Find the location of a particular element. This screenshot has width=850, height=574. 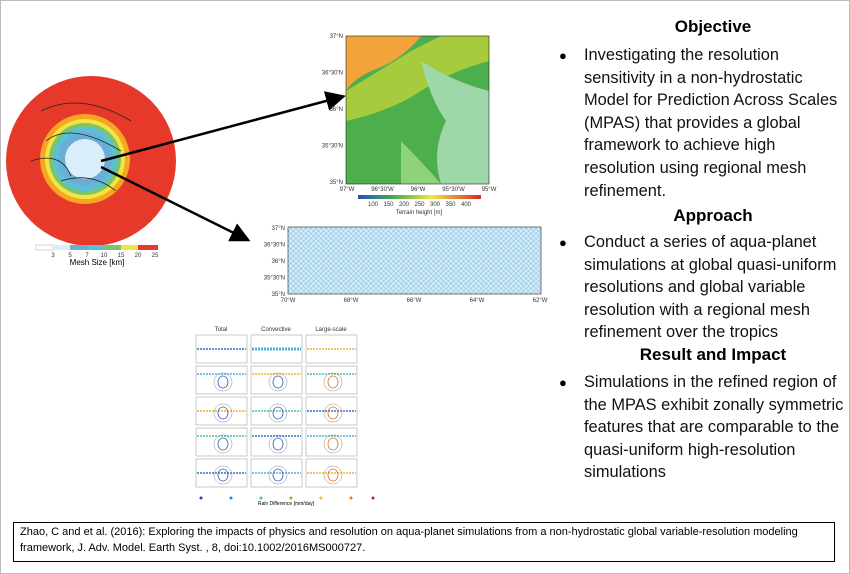

lon-label: 95°W is located at coordinates (489, 190).